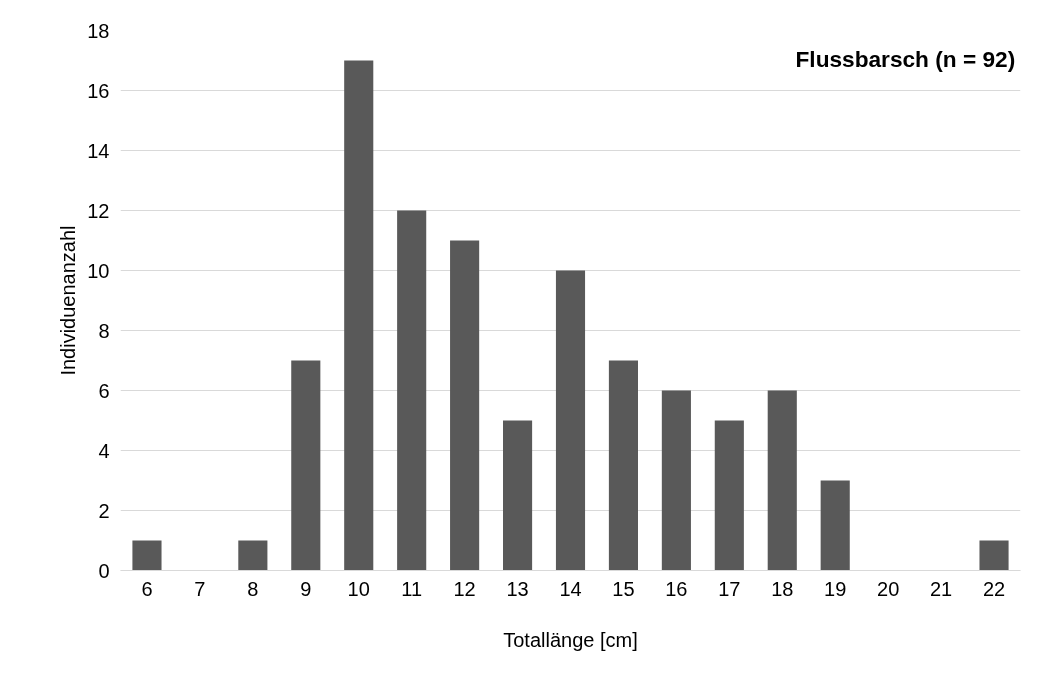 This screenshot has height=686, width=1038. What do you see at coordinates (306, 588) in the screenshot?
I see `x-tick-label: 9` at bounding box center [306, 588].